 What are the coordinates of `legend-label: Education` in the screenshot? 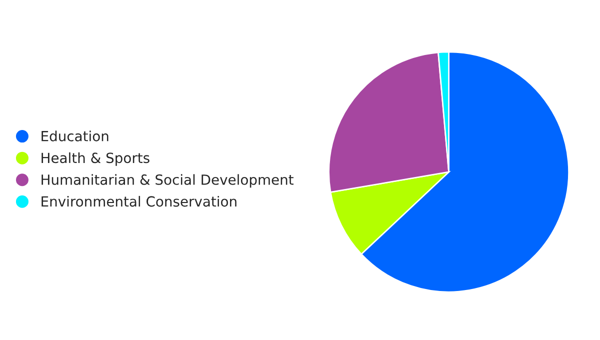 It's located at (75, 136).